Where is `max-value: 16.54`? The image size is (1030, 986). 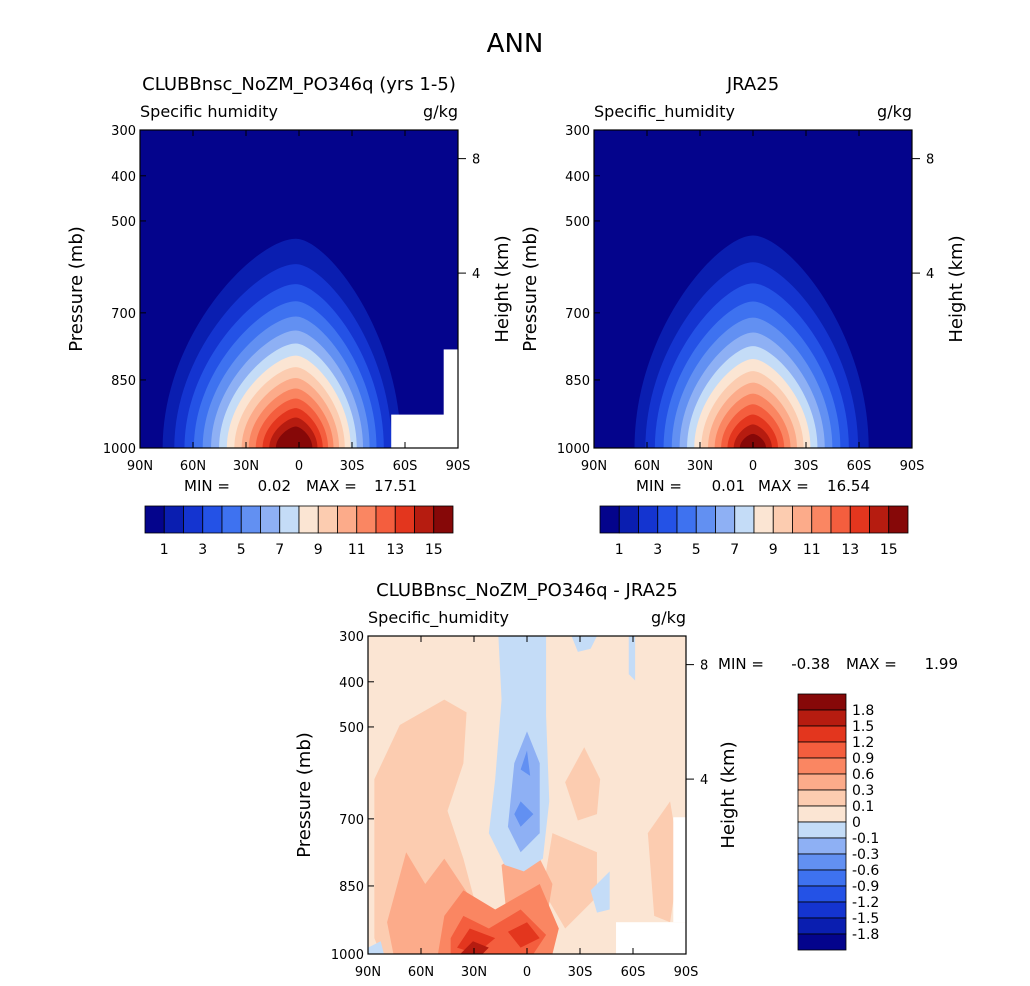
max-value: 16.54 is located at coordinates (848, 486).